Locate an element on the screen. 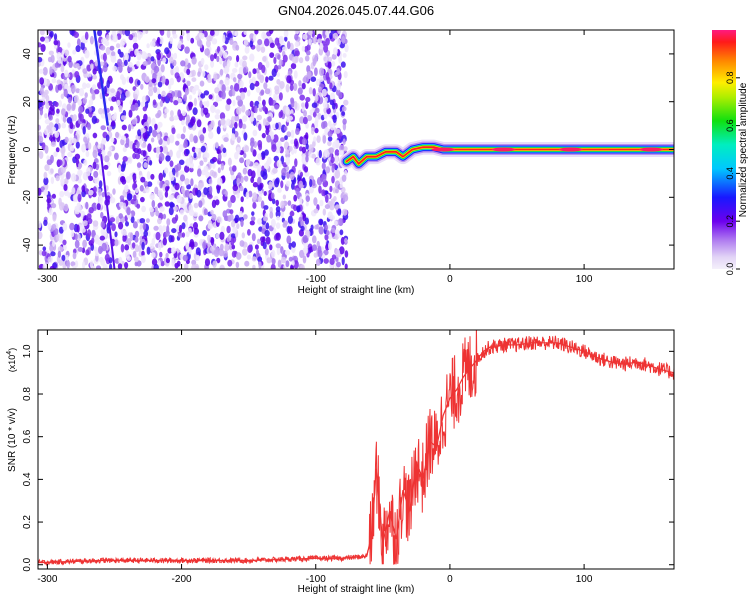  colorbar-tick-label: 0.8 is located at coordinates (730, 78).